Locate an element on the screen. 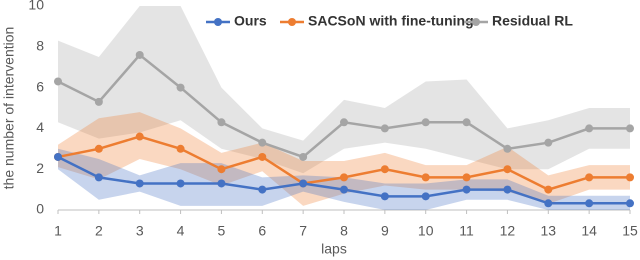 This screenshot has height=260, width=640. legend-label: Ours is located at coordinates (250, 21).